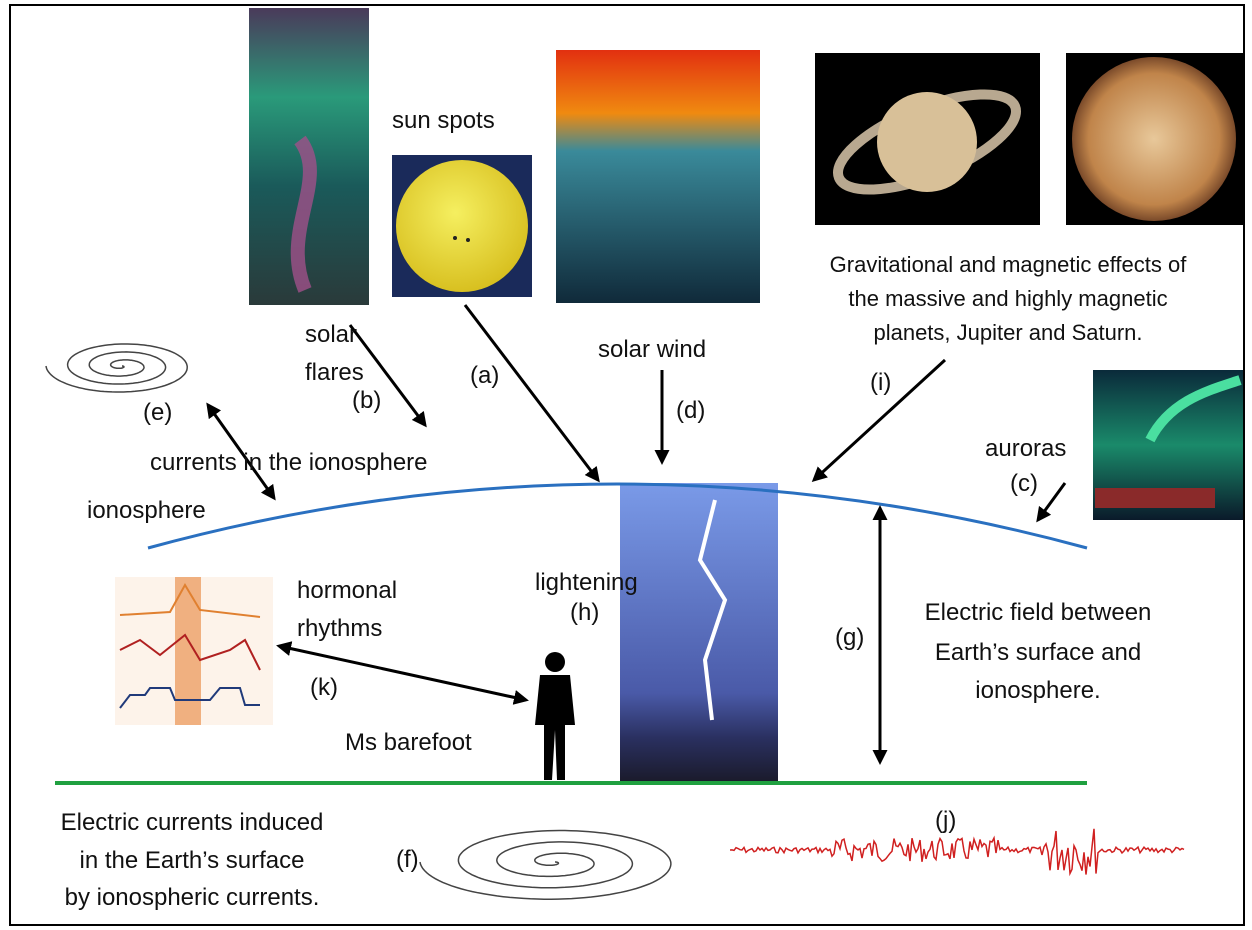  I want to click on lightning-image, so click(699, 633).